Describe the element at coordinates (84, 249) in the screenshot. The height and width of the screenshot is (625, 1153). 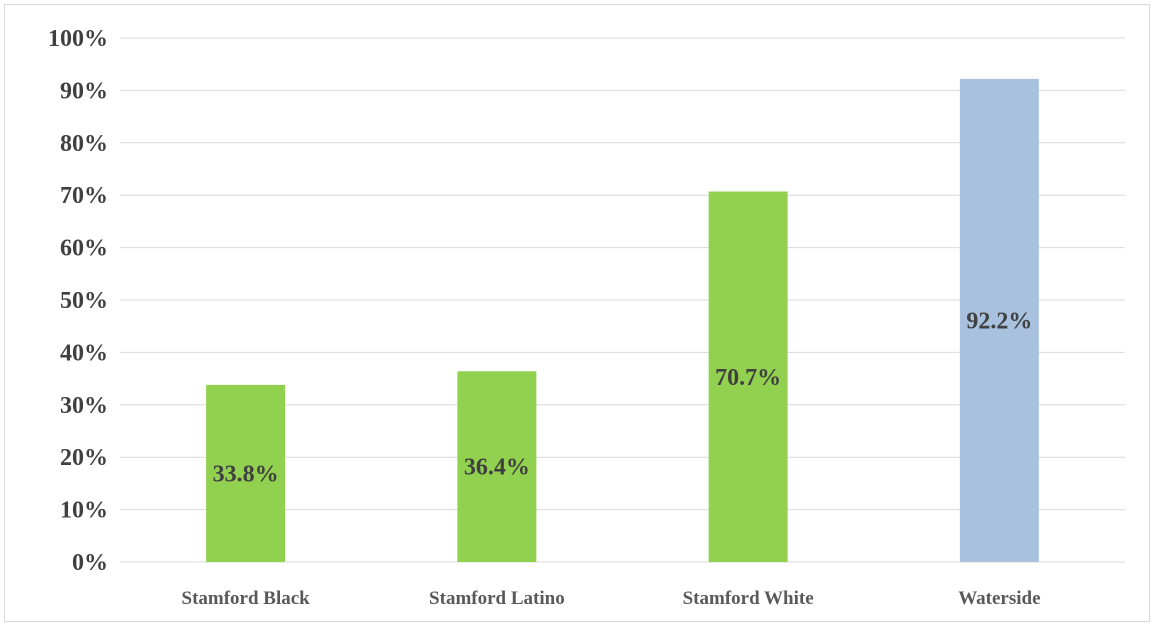
I see `y-tick-label: 60%` at that location.